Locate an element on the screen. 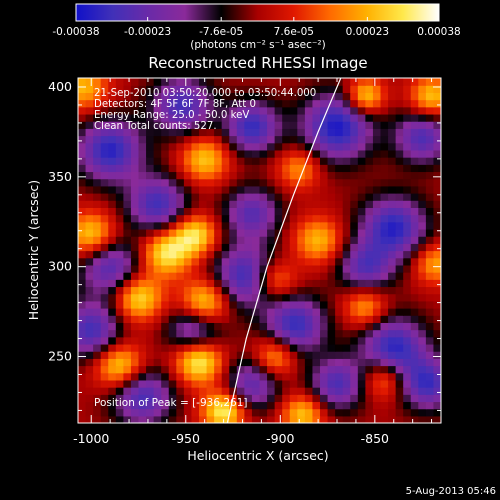 The image size is (500, 500). annotation-line: Detectors: 4F 5F 6F 7F 8F, Att 0 is located at coordinates (175, 104).